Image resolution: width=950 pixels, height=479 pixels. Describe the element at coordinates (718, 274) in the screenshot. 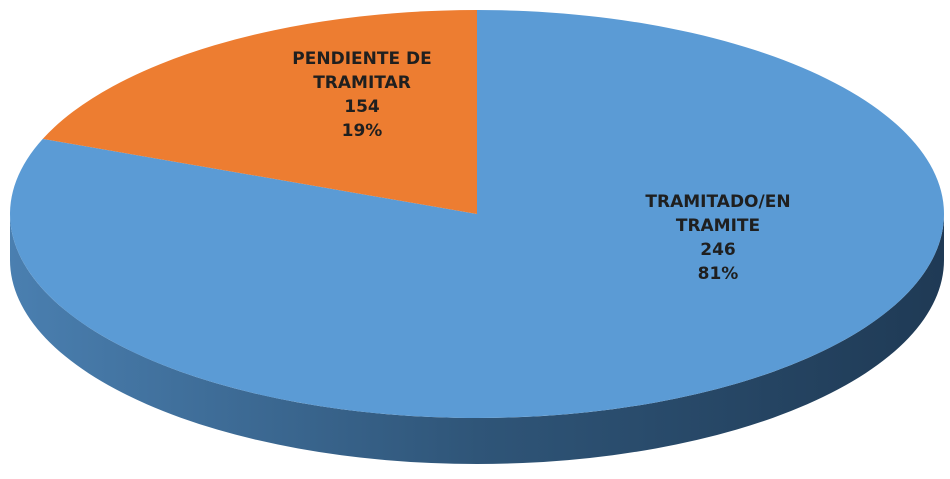

I see `percent-label: 81%` at that location.